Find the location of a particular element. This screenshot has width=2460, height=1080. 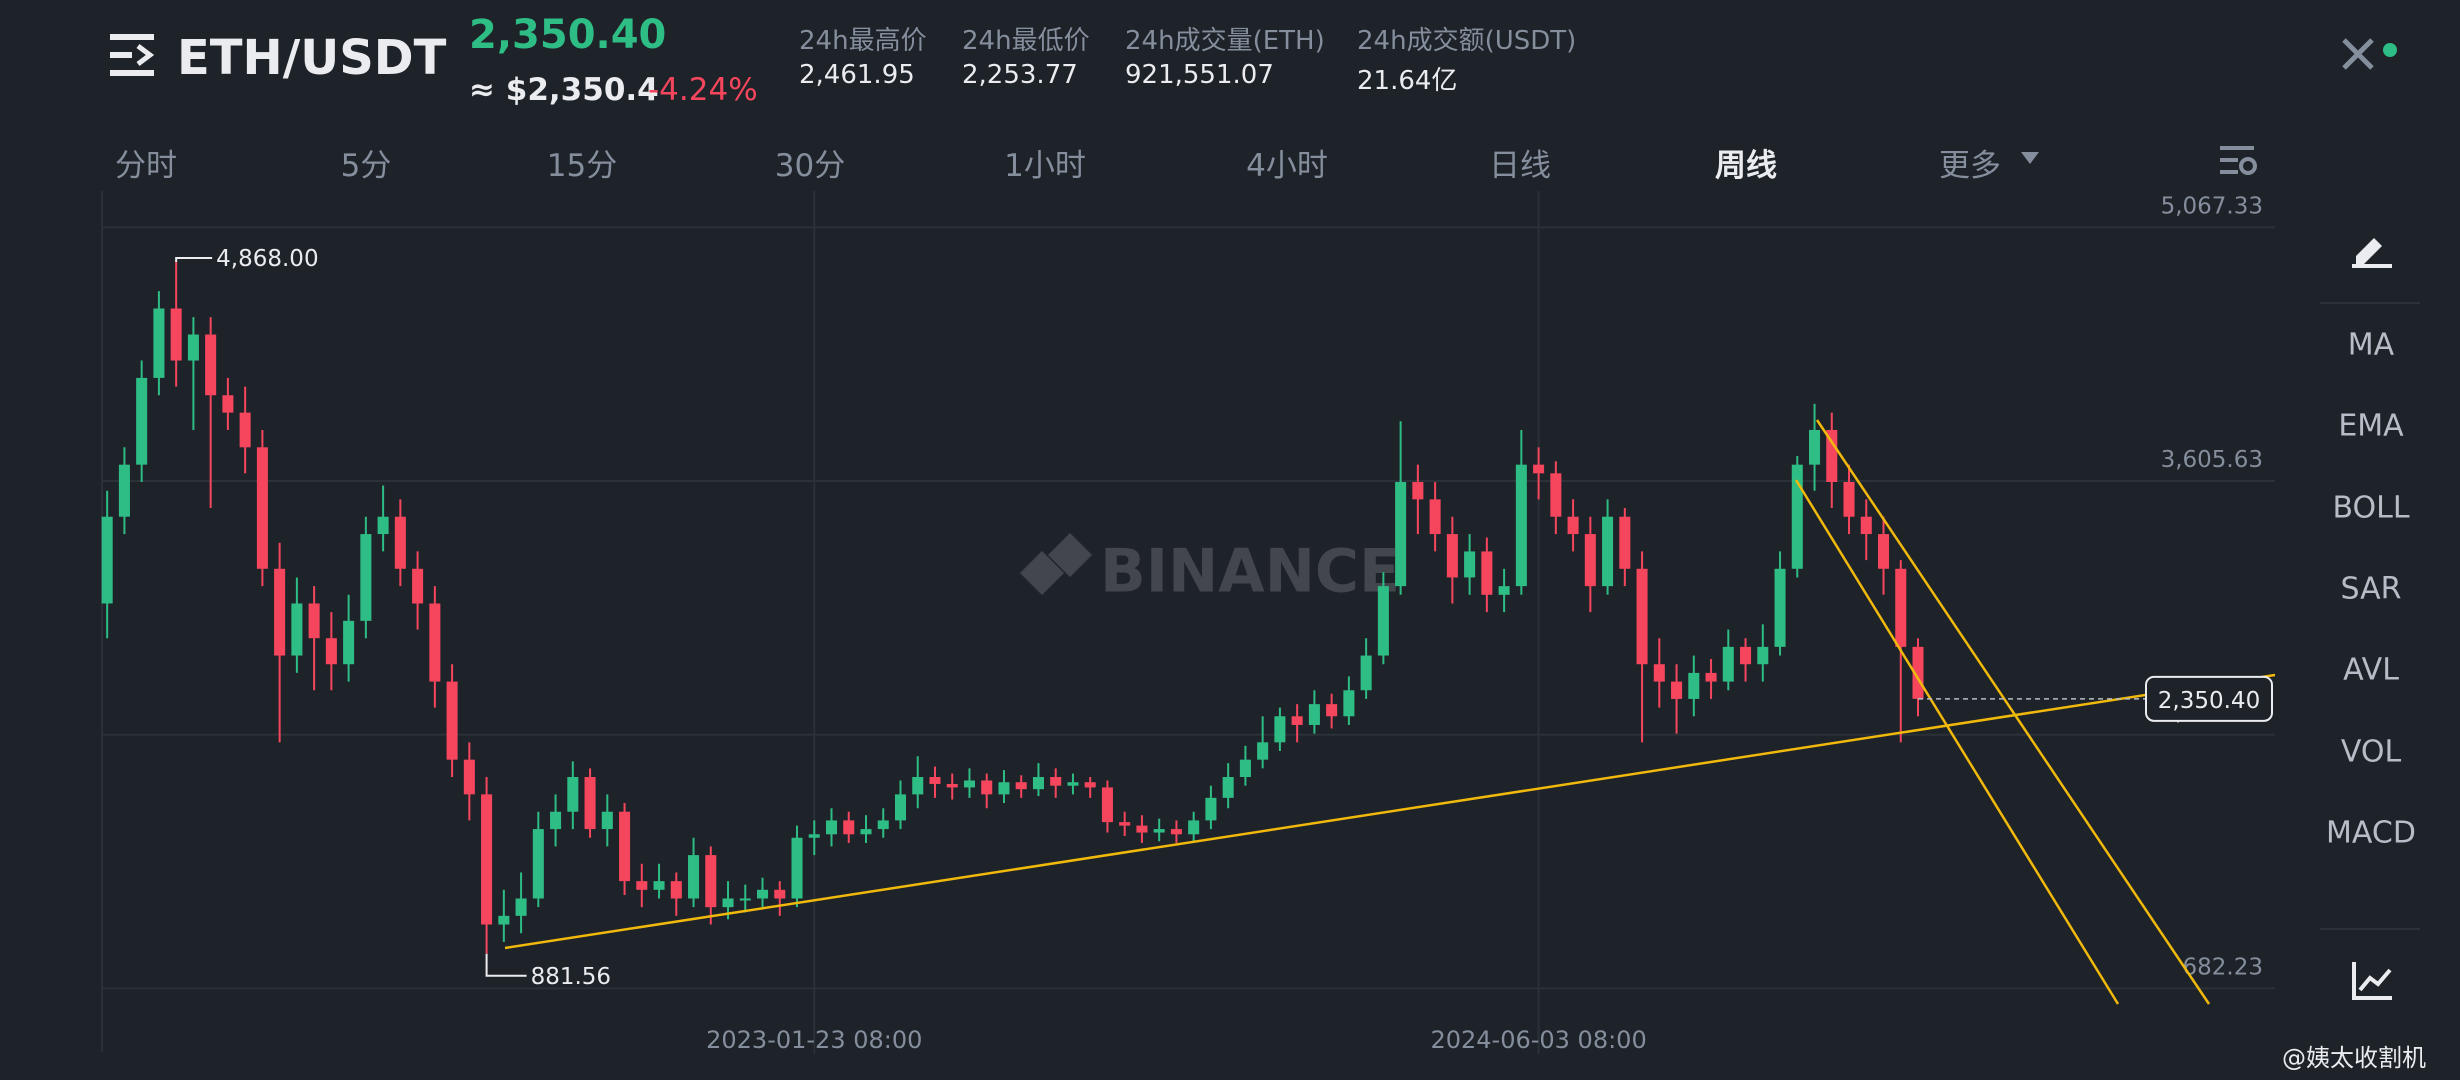

indicator-button: AVL is located at coordinates (2371, 670).